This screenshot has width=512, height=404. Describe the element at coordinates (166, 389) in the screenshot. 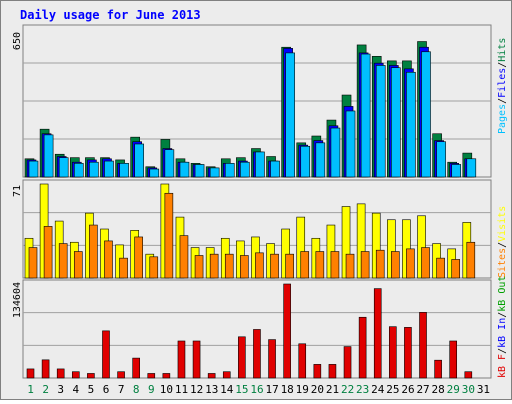

I see `day-label-10: 10` at that location.